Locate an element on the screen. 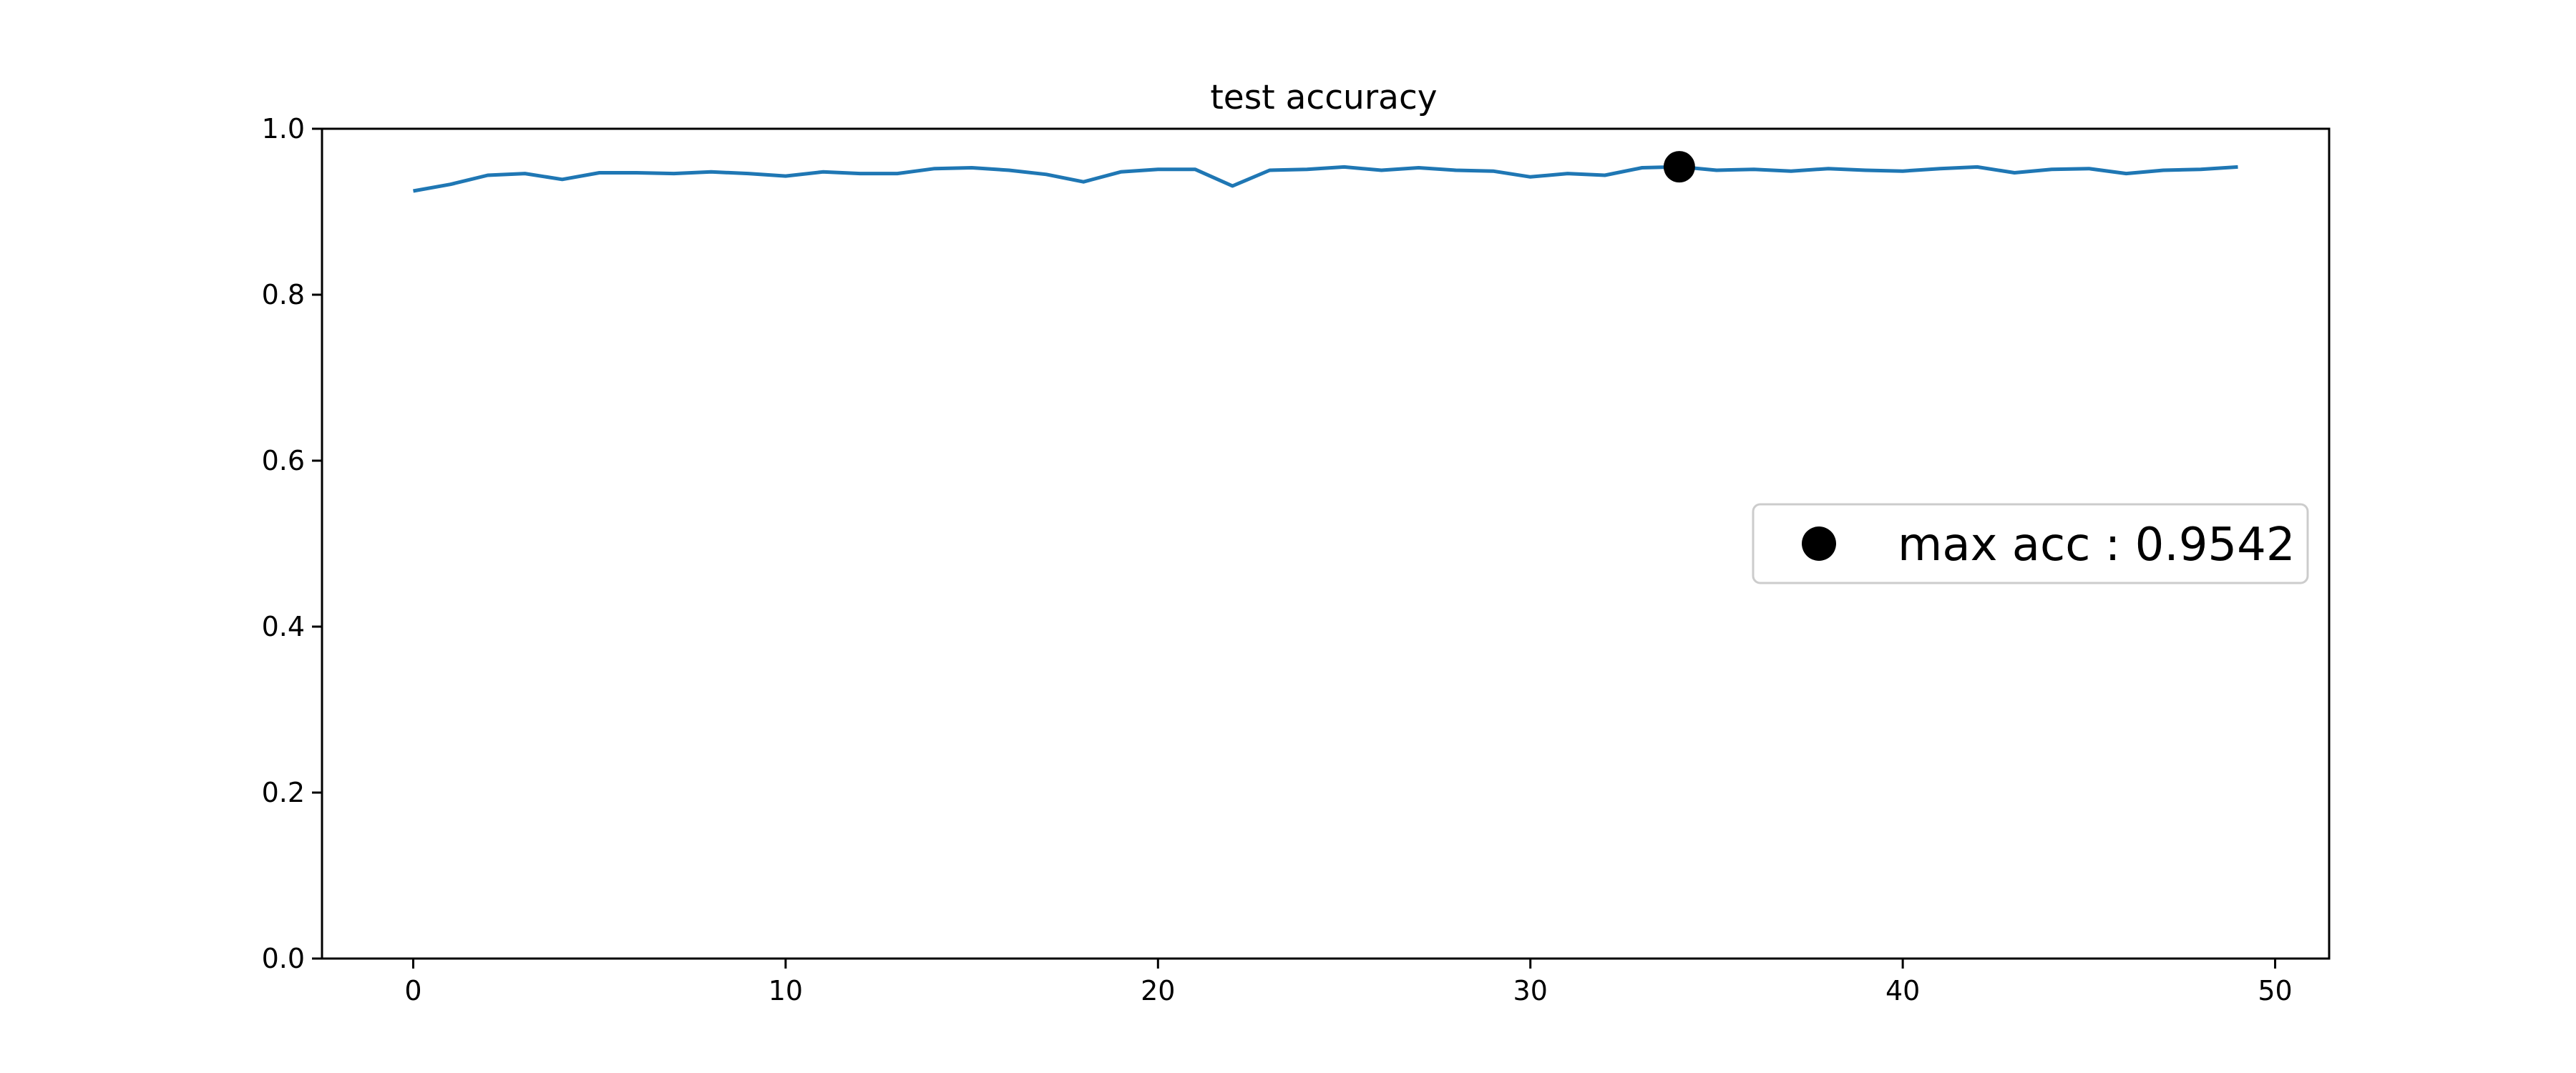  legend-label: max acc : 0.9542 is located at coordinates (2097, 545).